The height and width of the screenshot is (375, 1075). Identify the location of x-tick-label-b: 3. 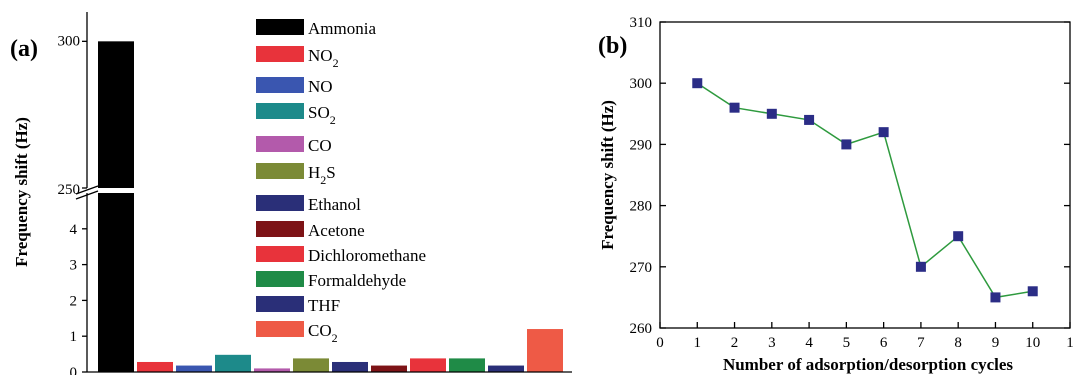
(772, 343).